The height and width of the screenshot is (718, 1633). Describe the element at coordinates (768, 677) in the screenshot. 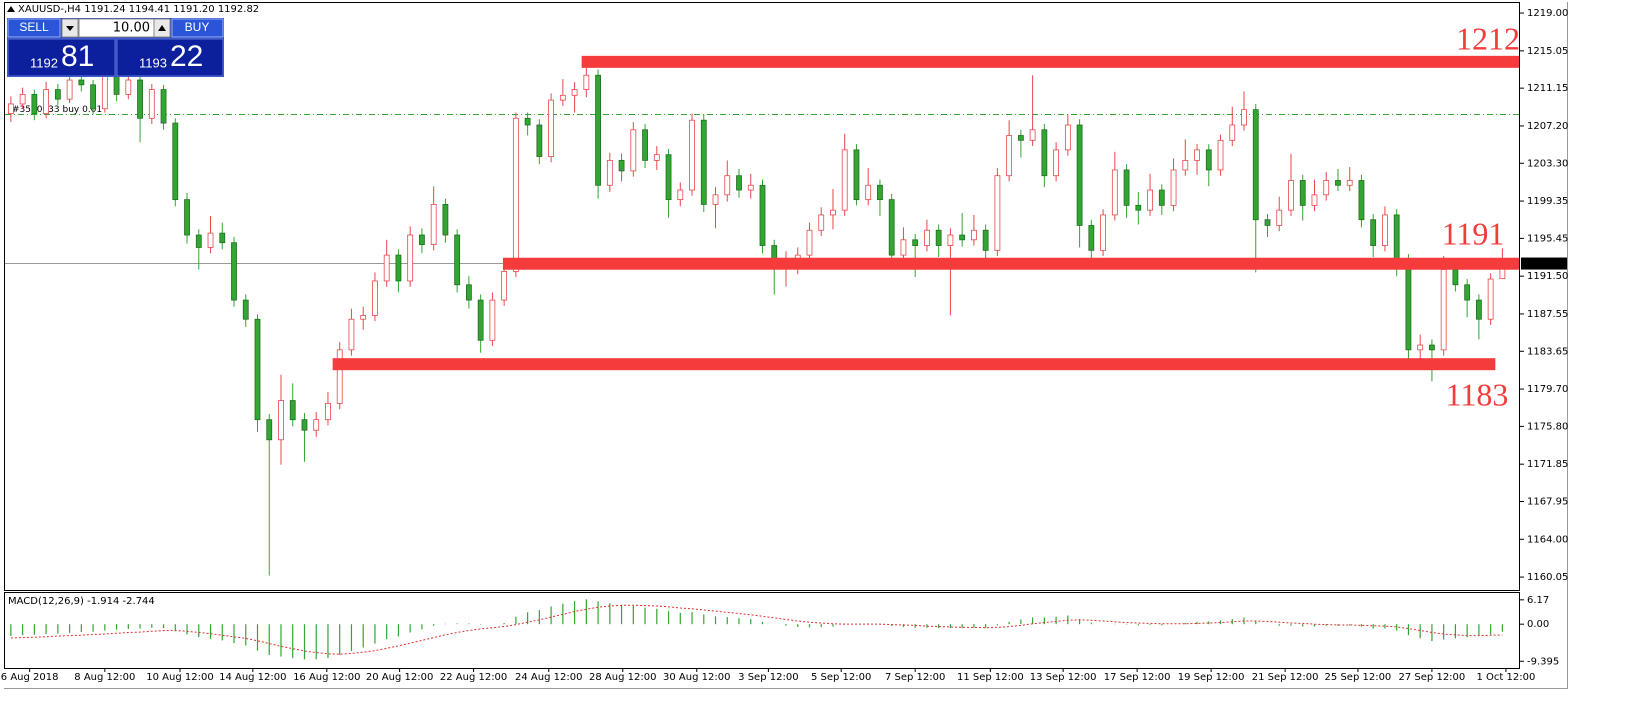

I see `x-tick-label: 3 Sep 12:00` at that location.